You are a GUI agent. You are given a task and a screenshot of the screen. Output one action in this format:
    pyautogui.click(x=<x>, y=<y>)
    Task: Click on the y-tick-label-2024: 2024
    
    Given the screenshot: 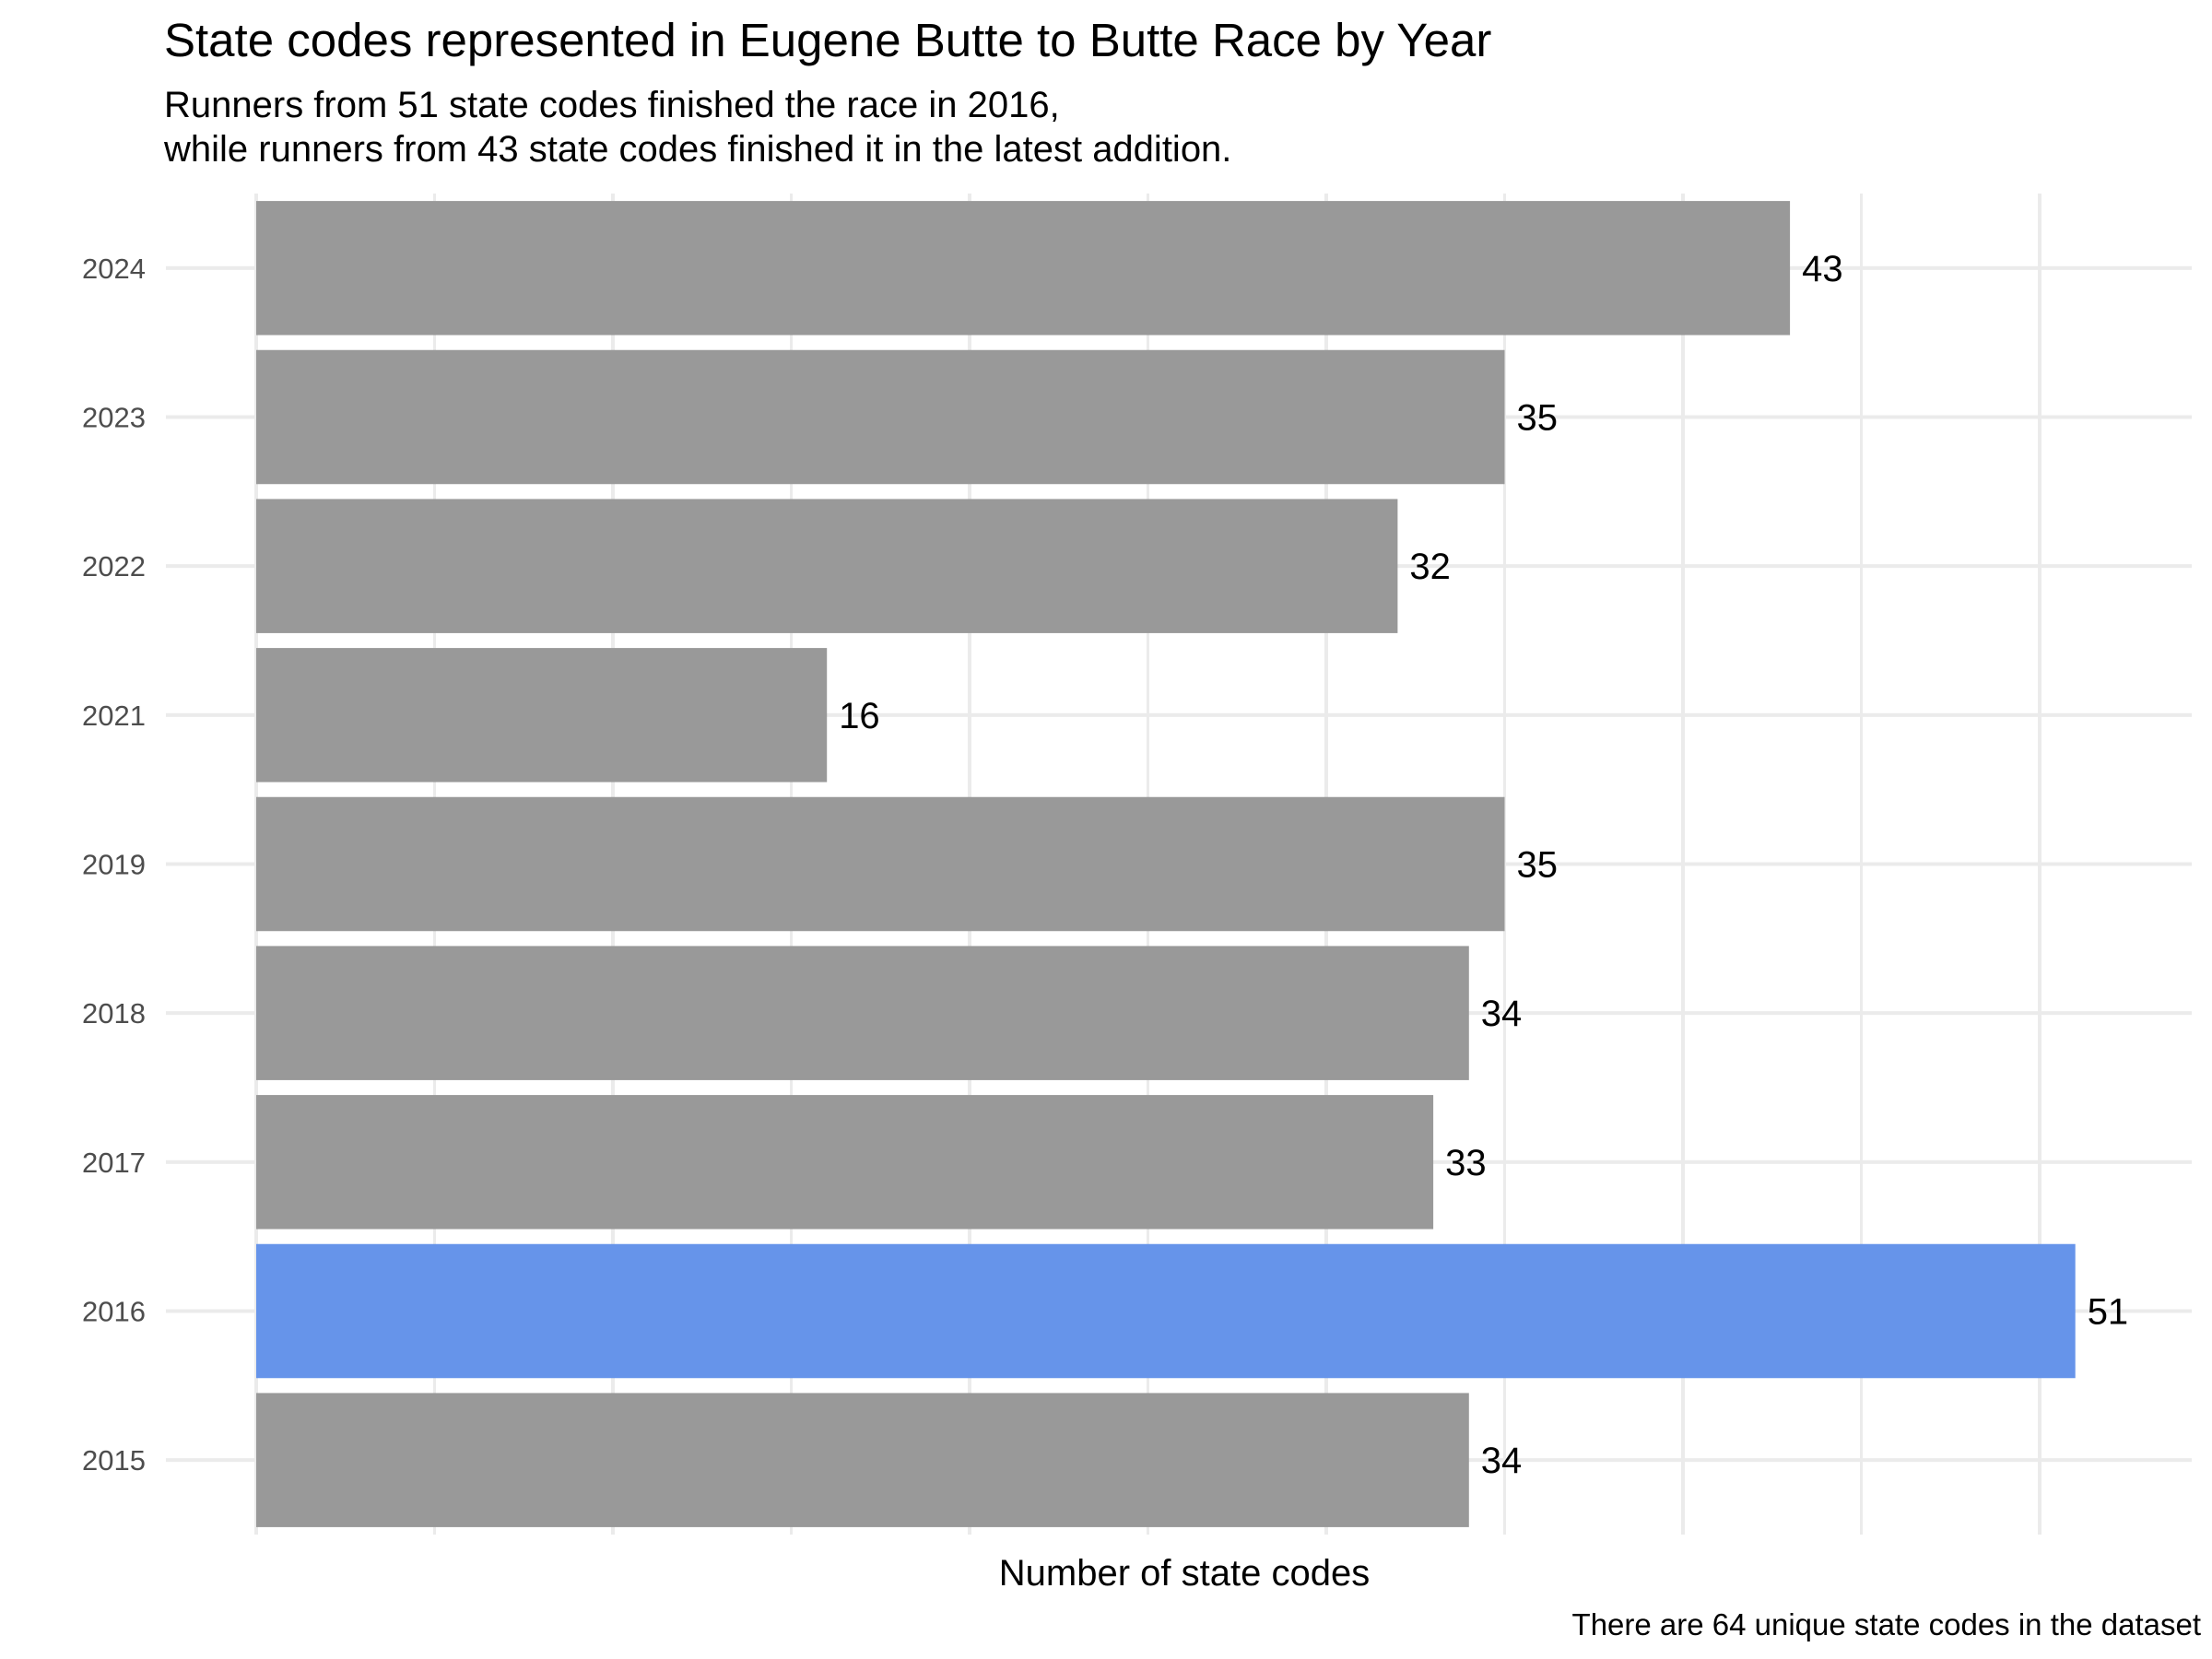 What is the action you would take?
    pyautogui.click(x=114, y=269)
    